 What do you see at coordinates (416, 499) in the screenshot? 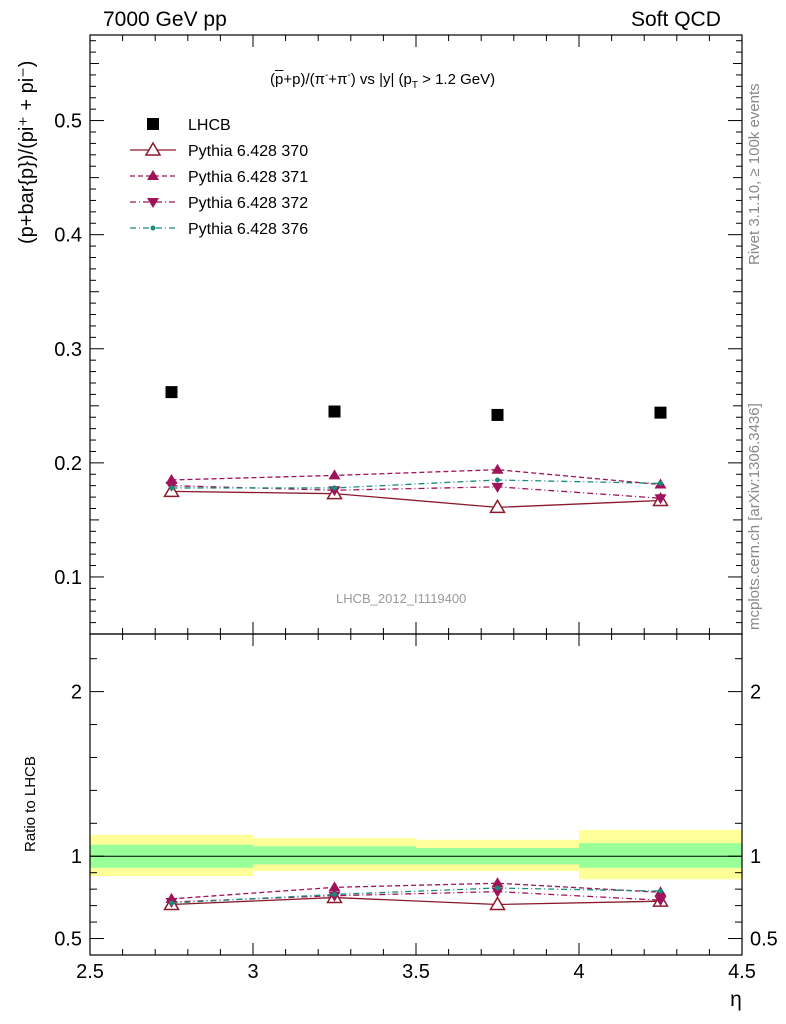
I see `main-pythia-6-428-370-line` at bounding box center [416, 499].